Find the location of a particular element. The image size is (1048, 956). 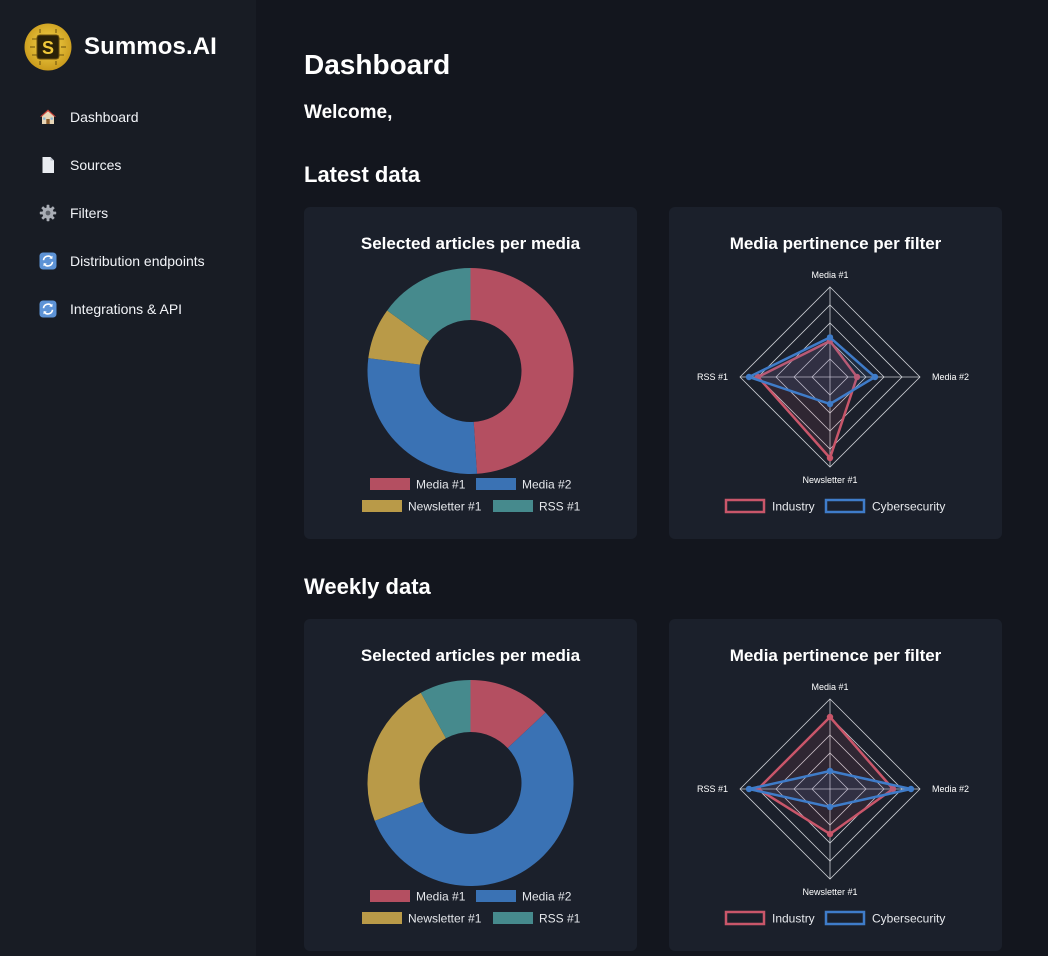

chart-title: Media pertinence per filter is located at coordinates (836, 243).